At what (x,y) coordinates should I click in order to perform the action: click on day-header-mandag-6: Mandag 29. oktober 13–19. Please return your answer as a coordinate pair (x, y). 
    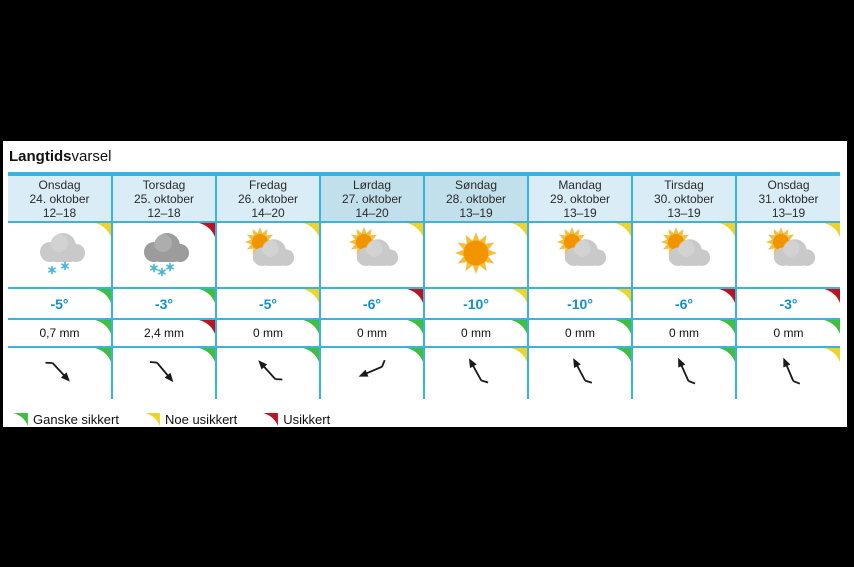
    Looking at the image, I should click on (579, 197).